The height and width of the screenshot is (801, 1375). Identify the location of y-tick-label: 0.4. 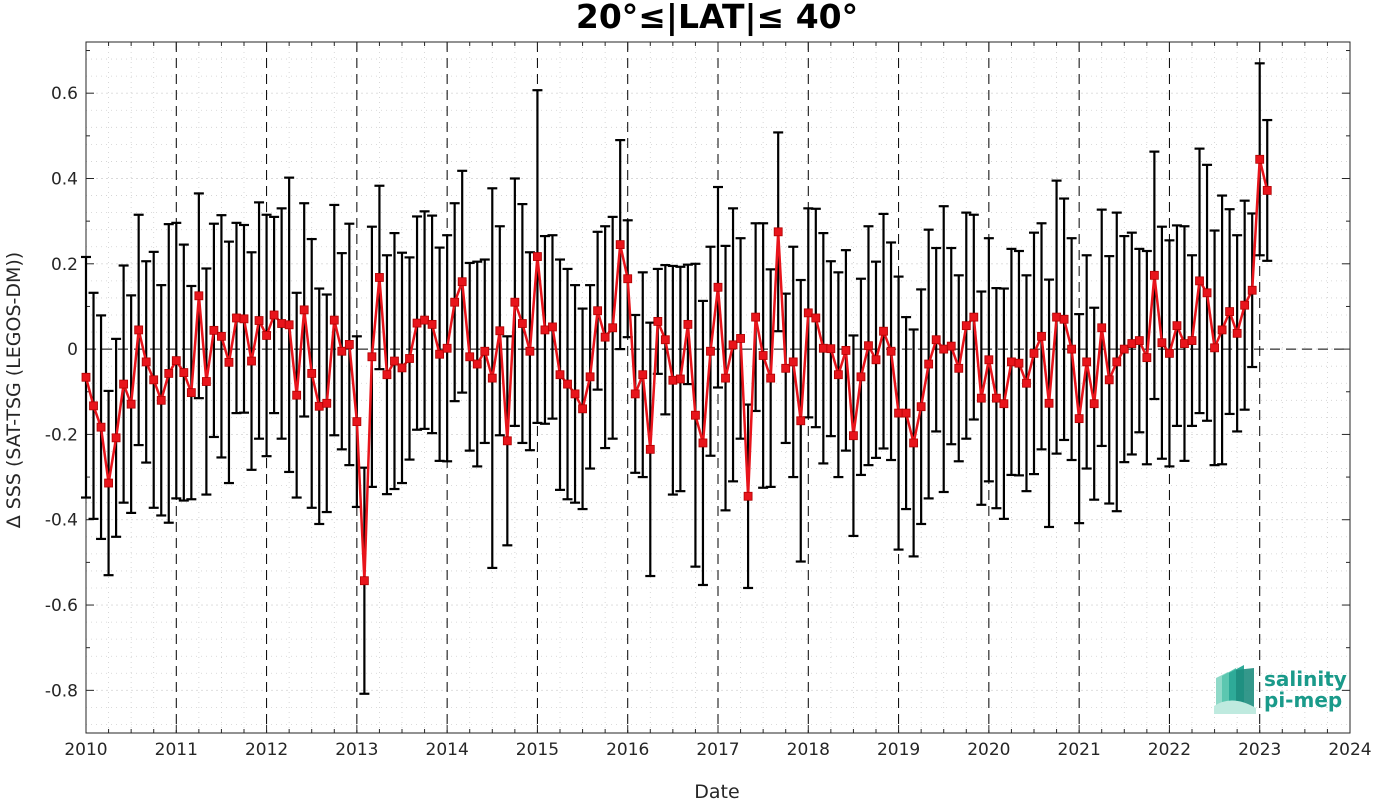
(64, 179).